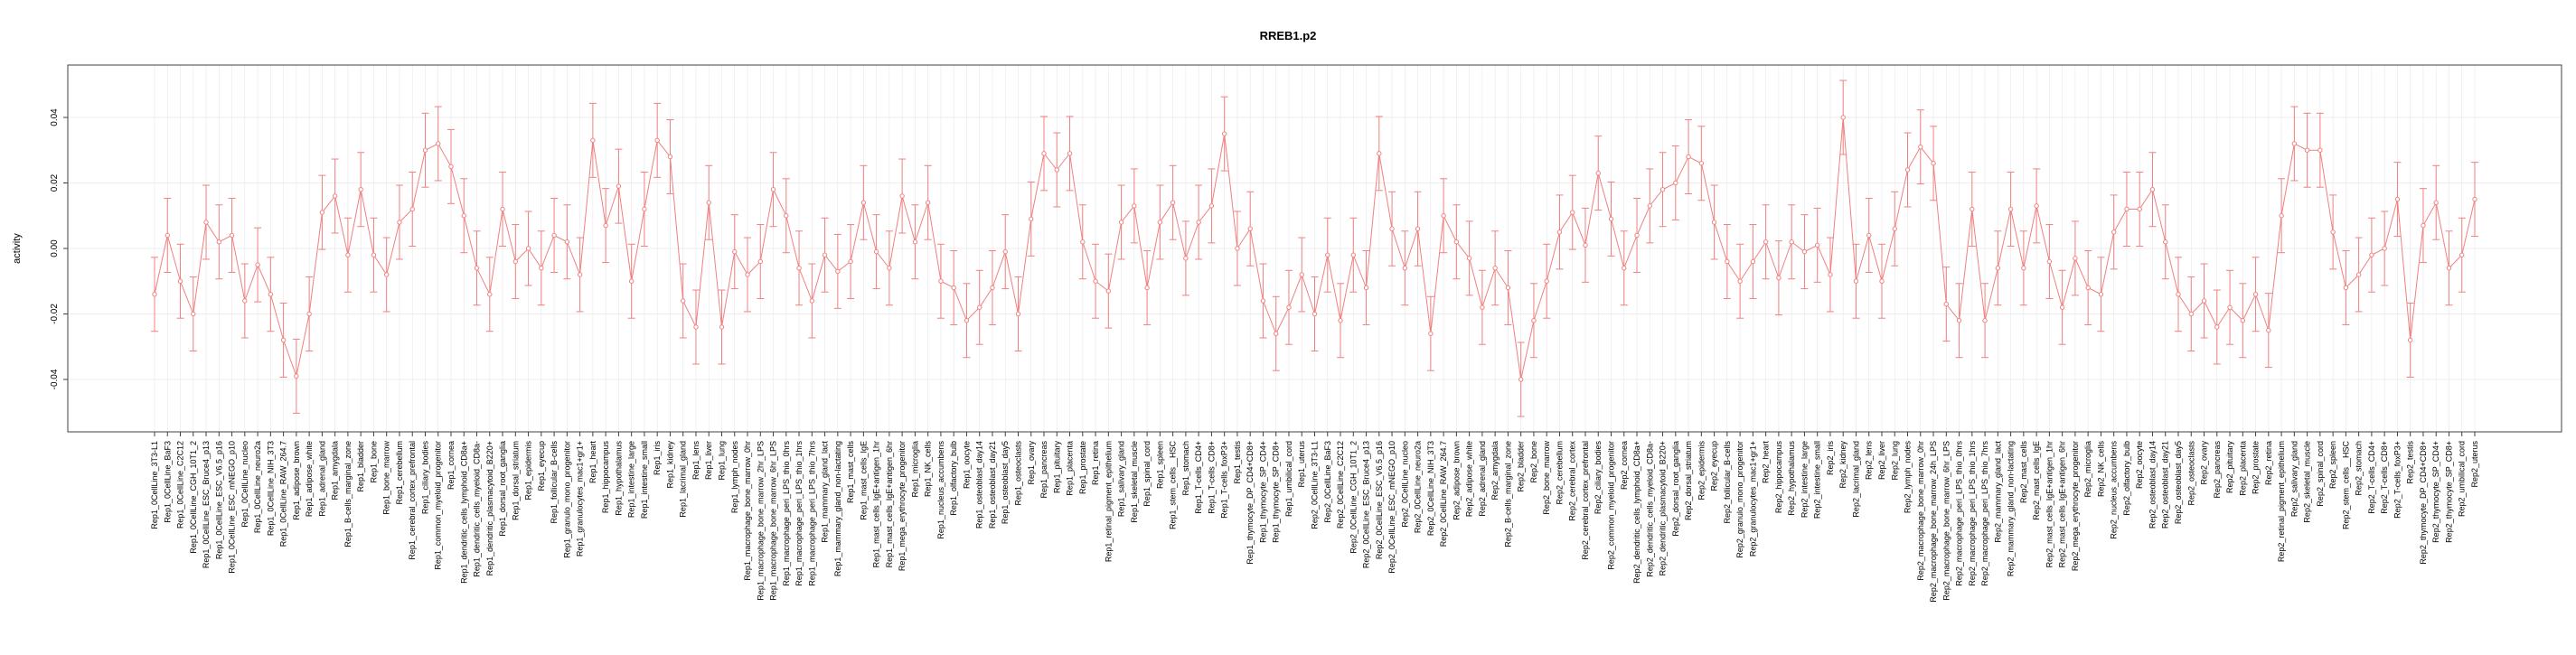 The height and width of the screenshot is (655, 2576). What do you see at coordinates (2127, 478) in the screenshot?
I see `x-tick-label: Rep2_olfactory_bulb` at bounding box center [2127, 478].